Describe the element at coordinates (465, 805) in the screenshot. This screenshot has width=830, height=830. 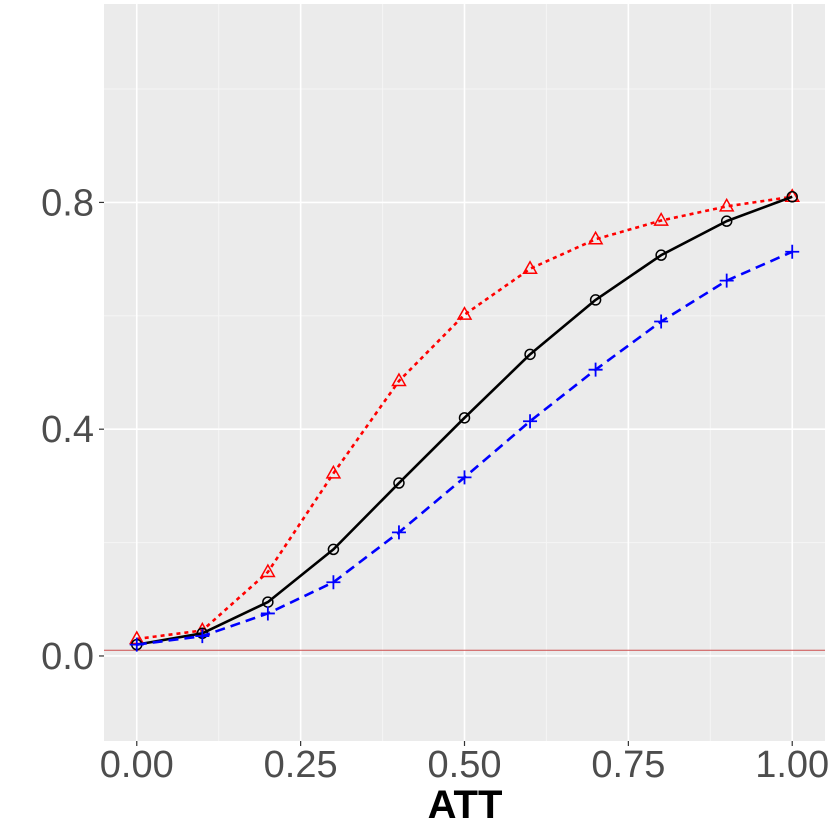
I see `x-axis-title: ATT` at that location.